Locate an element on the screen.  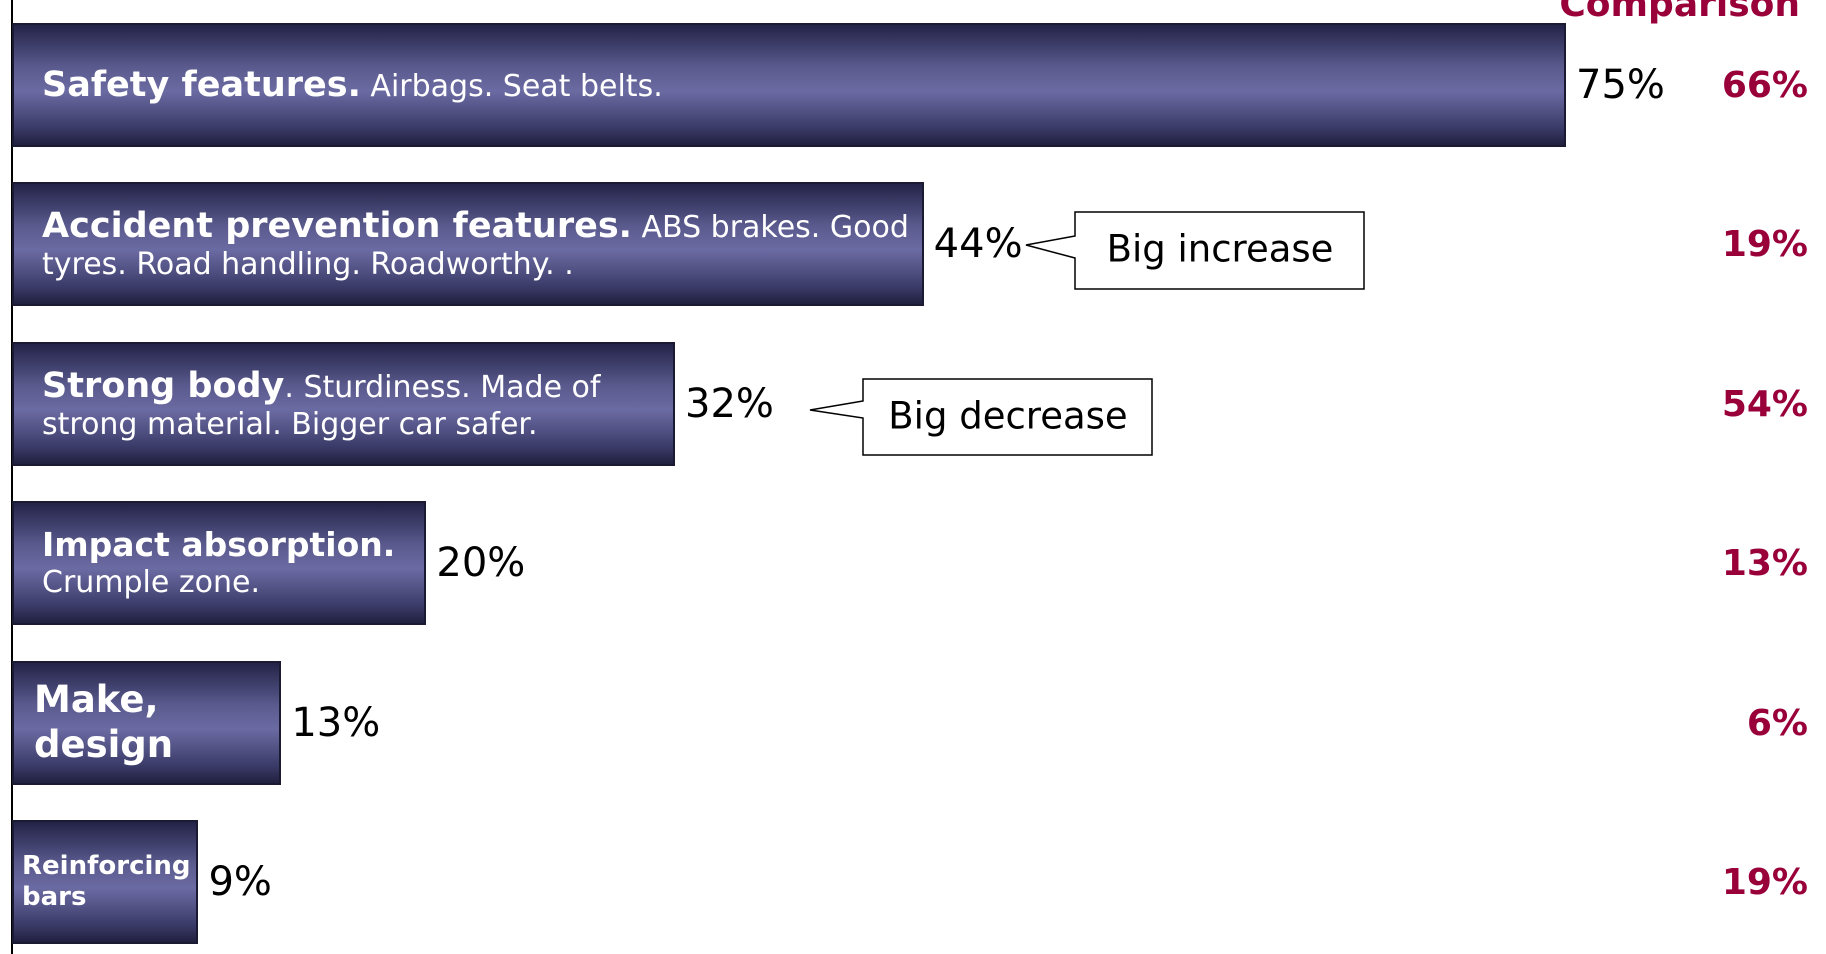
annotation: Big decrease is located at coordinates (1007, 416).